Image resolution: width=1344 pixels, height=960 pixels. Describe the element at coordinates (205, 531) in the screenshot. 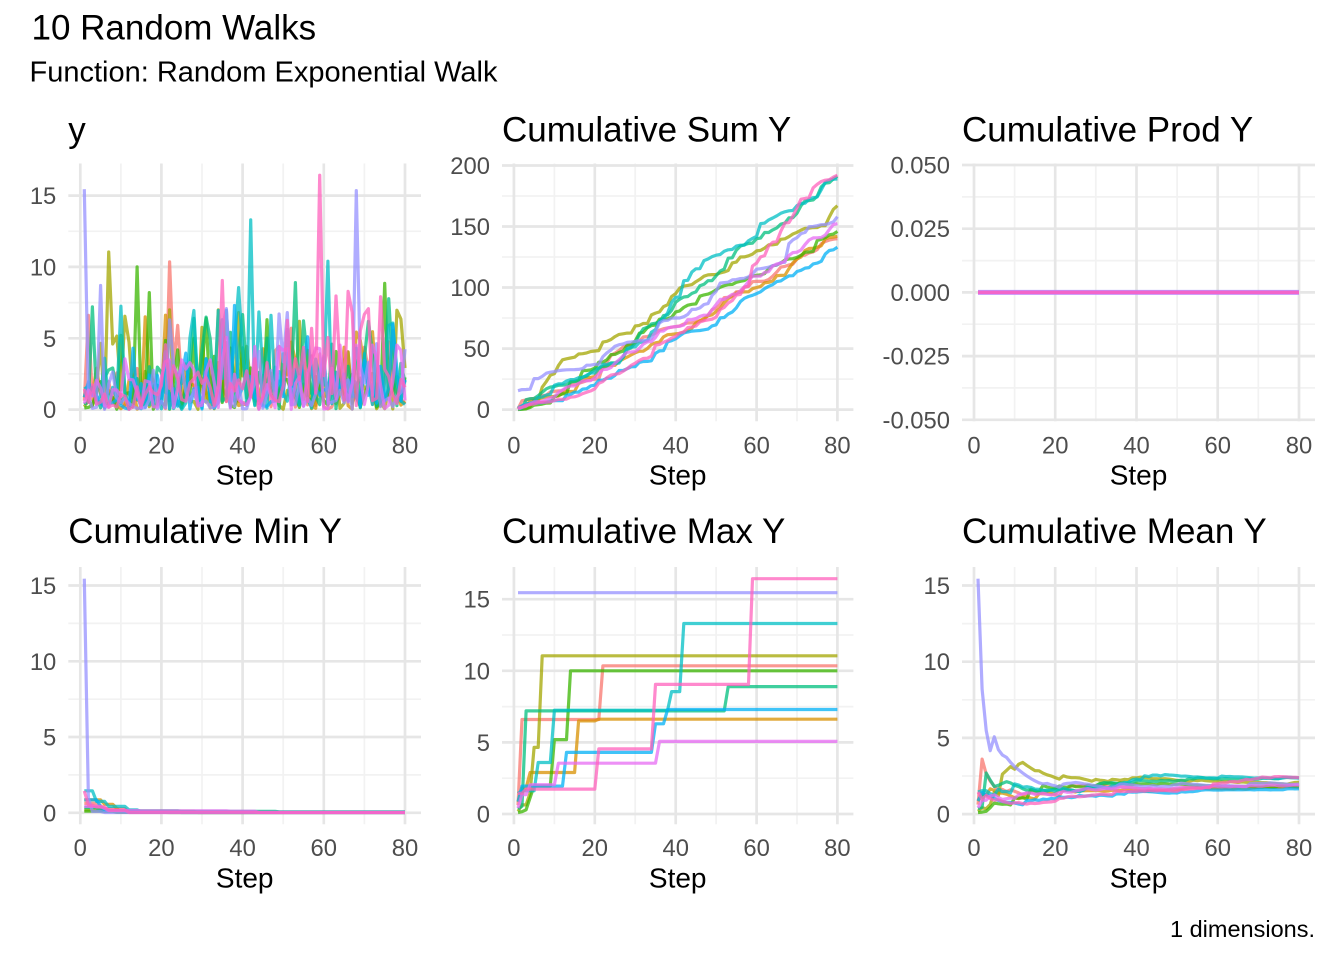

I see `svg-text: Cumulative Min Y` at that location.